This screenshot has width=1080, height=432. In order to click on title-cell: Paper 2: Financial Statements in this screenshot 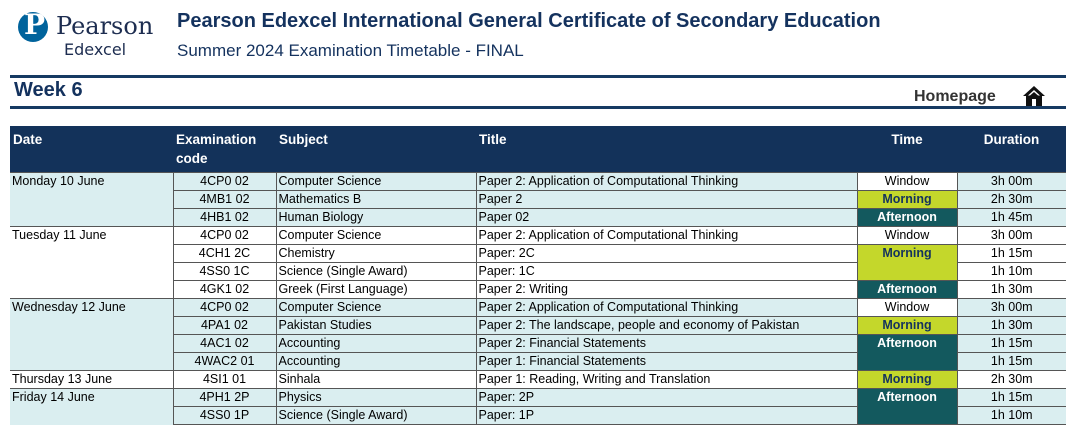, I will do `click(666, 343)`.